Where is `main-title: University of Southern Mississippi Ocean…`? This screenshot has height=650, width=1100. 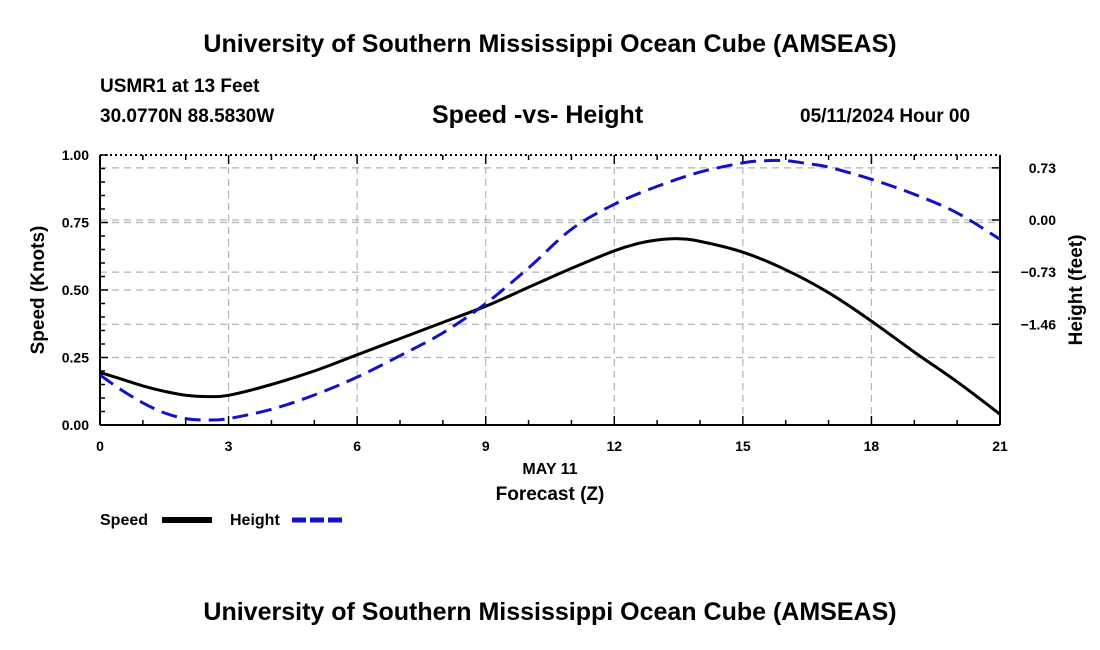
main-title: University of Southern Mississippi Ocean… is located at coordinates (550, 44).